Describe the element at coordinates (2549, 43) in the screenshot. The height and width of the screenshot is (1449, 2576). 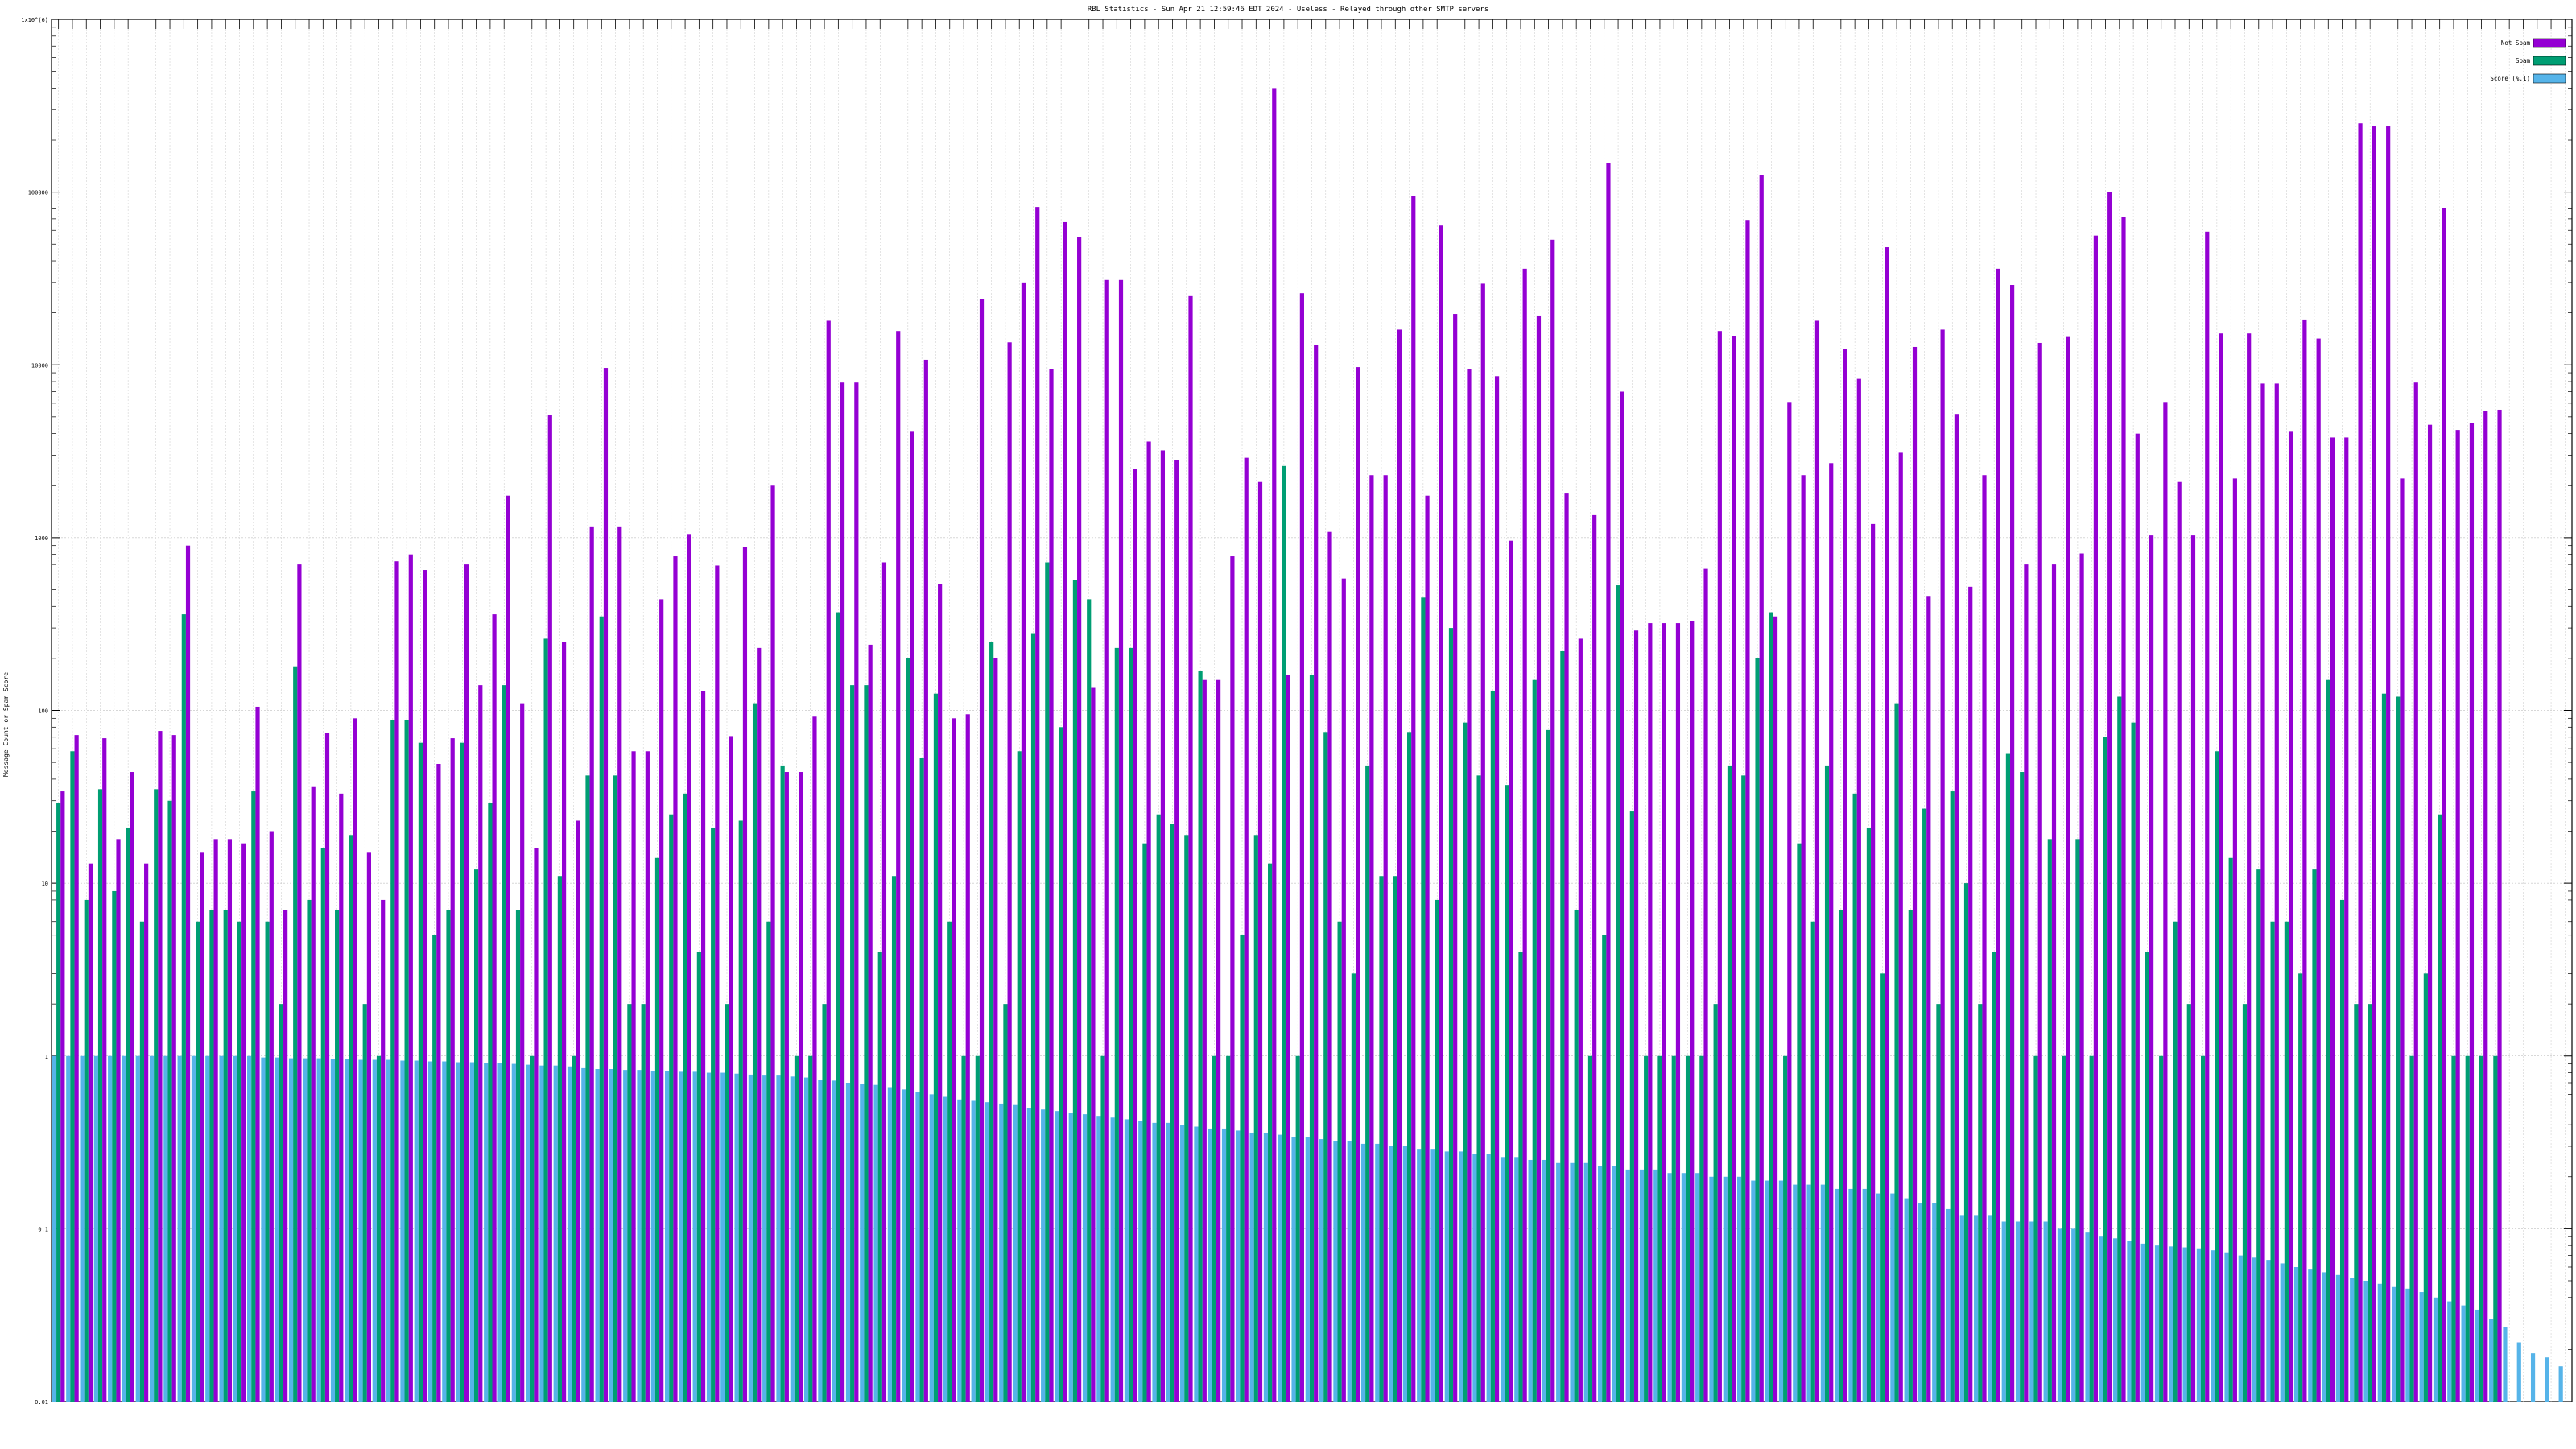
I see `legend-swatch-not-spam` at that location.